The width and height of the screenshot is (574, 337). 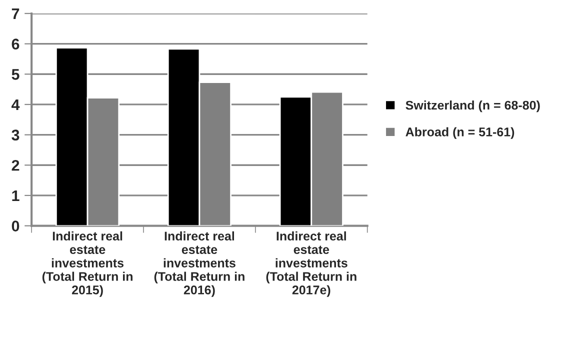 What do you see at coordinates (199, 264) in the screenshot?
I see `x-tick-label: Indirect real estate investments (Total Return in 2016)` at bounding box center [199, 264].